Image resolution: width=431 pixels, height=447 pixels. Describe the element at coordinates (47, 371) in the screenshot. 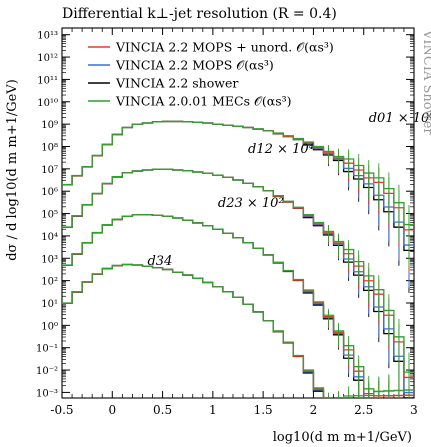

I see `y-tick-label: 10⁻²` at that location.